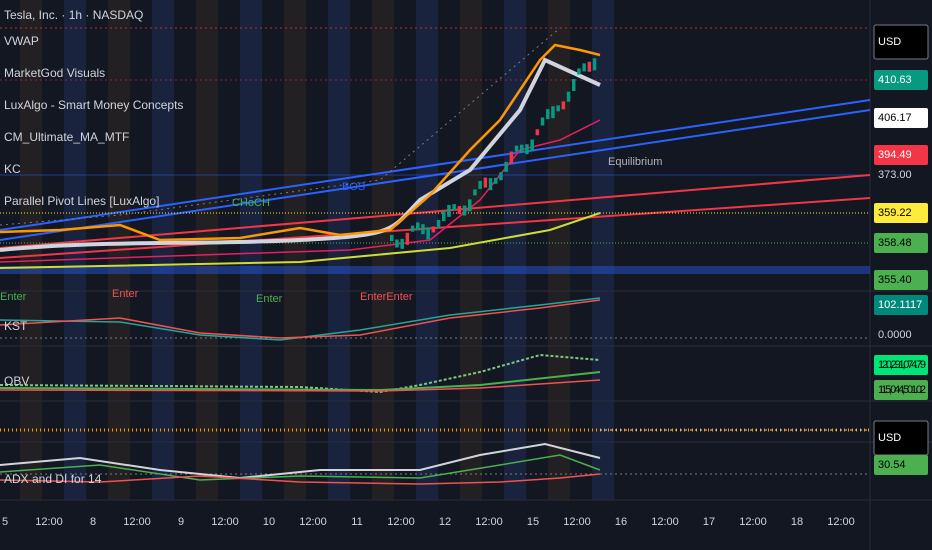 This screenshot has height=550, width=932. What do you see at coordinates (12, 169) in the screenshot?
I see `legend-label: KC` at bounding box center [12, 169].